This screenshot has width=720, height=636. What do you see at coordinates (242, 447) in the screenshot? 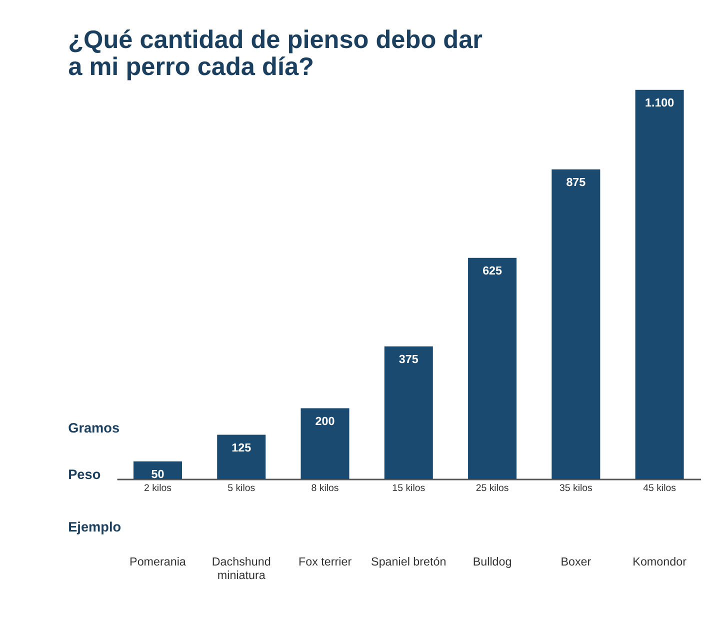
I see `data-label: 125` at bounding box center [242, 447].